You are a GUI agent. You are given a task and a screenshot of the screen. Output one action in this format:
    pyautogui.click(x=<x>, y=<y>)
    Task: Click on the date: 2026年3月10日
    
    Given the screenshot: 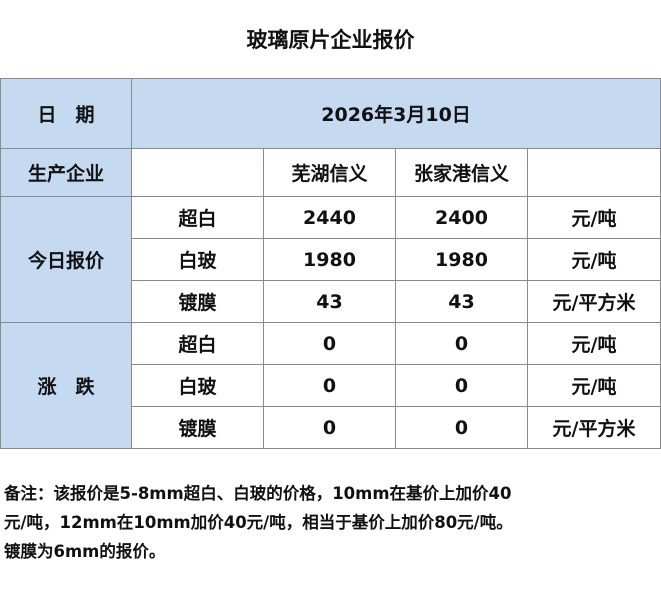 What is the action you would take?
    pyautogui.click(x=395, y=113)
    